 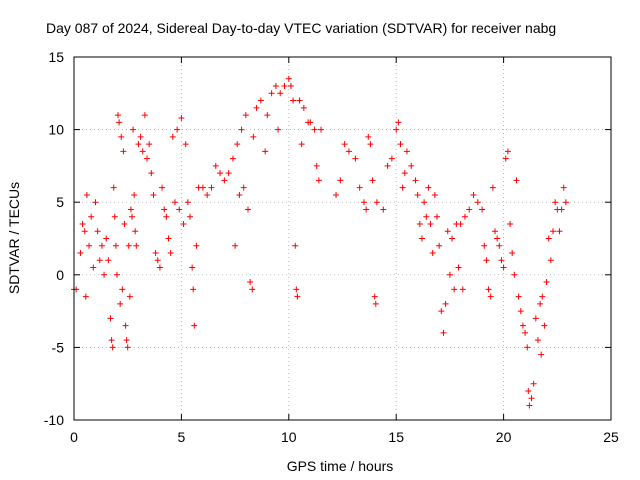 I want to click on x-axis-label: GPS time / hours, so click(x=340, y=466).